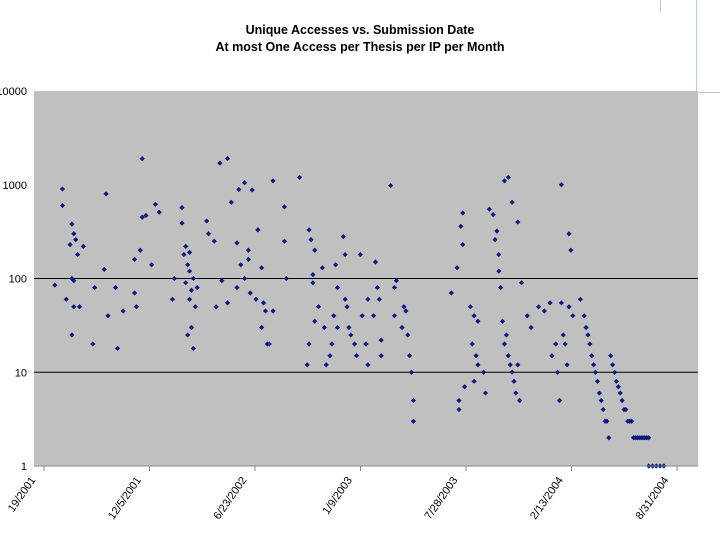  What do you see at coordinates (125, 498) in the screenshot?
I see `x-tick-label: 12/5/2001` at bounding box center [125, 498].